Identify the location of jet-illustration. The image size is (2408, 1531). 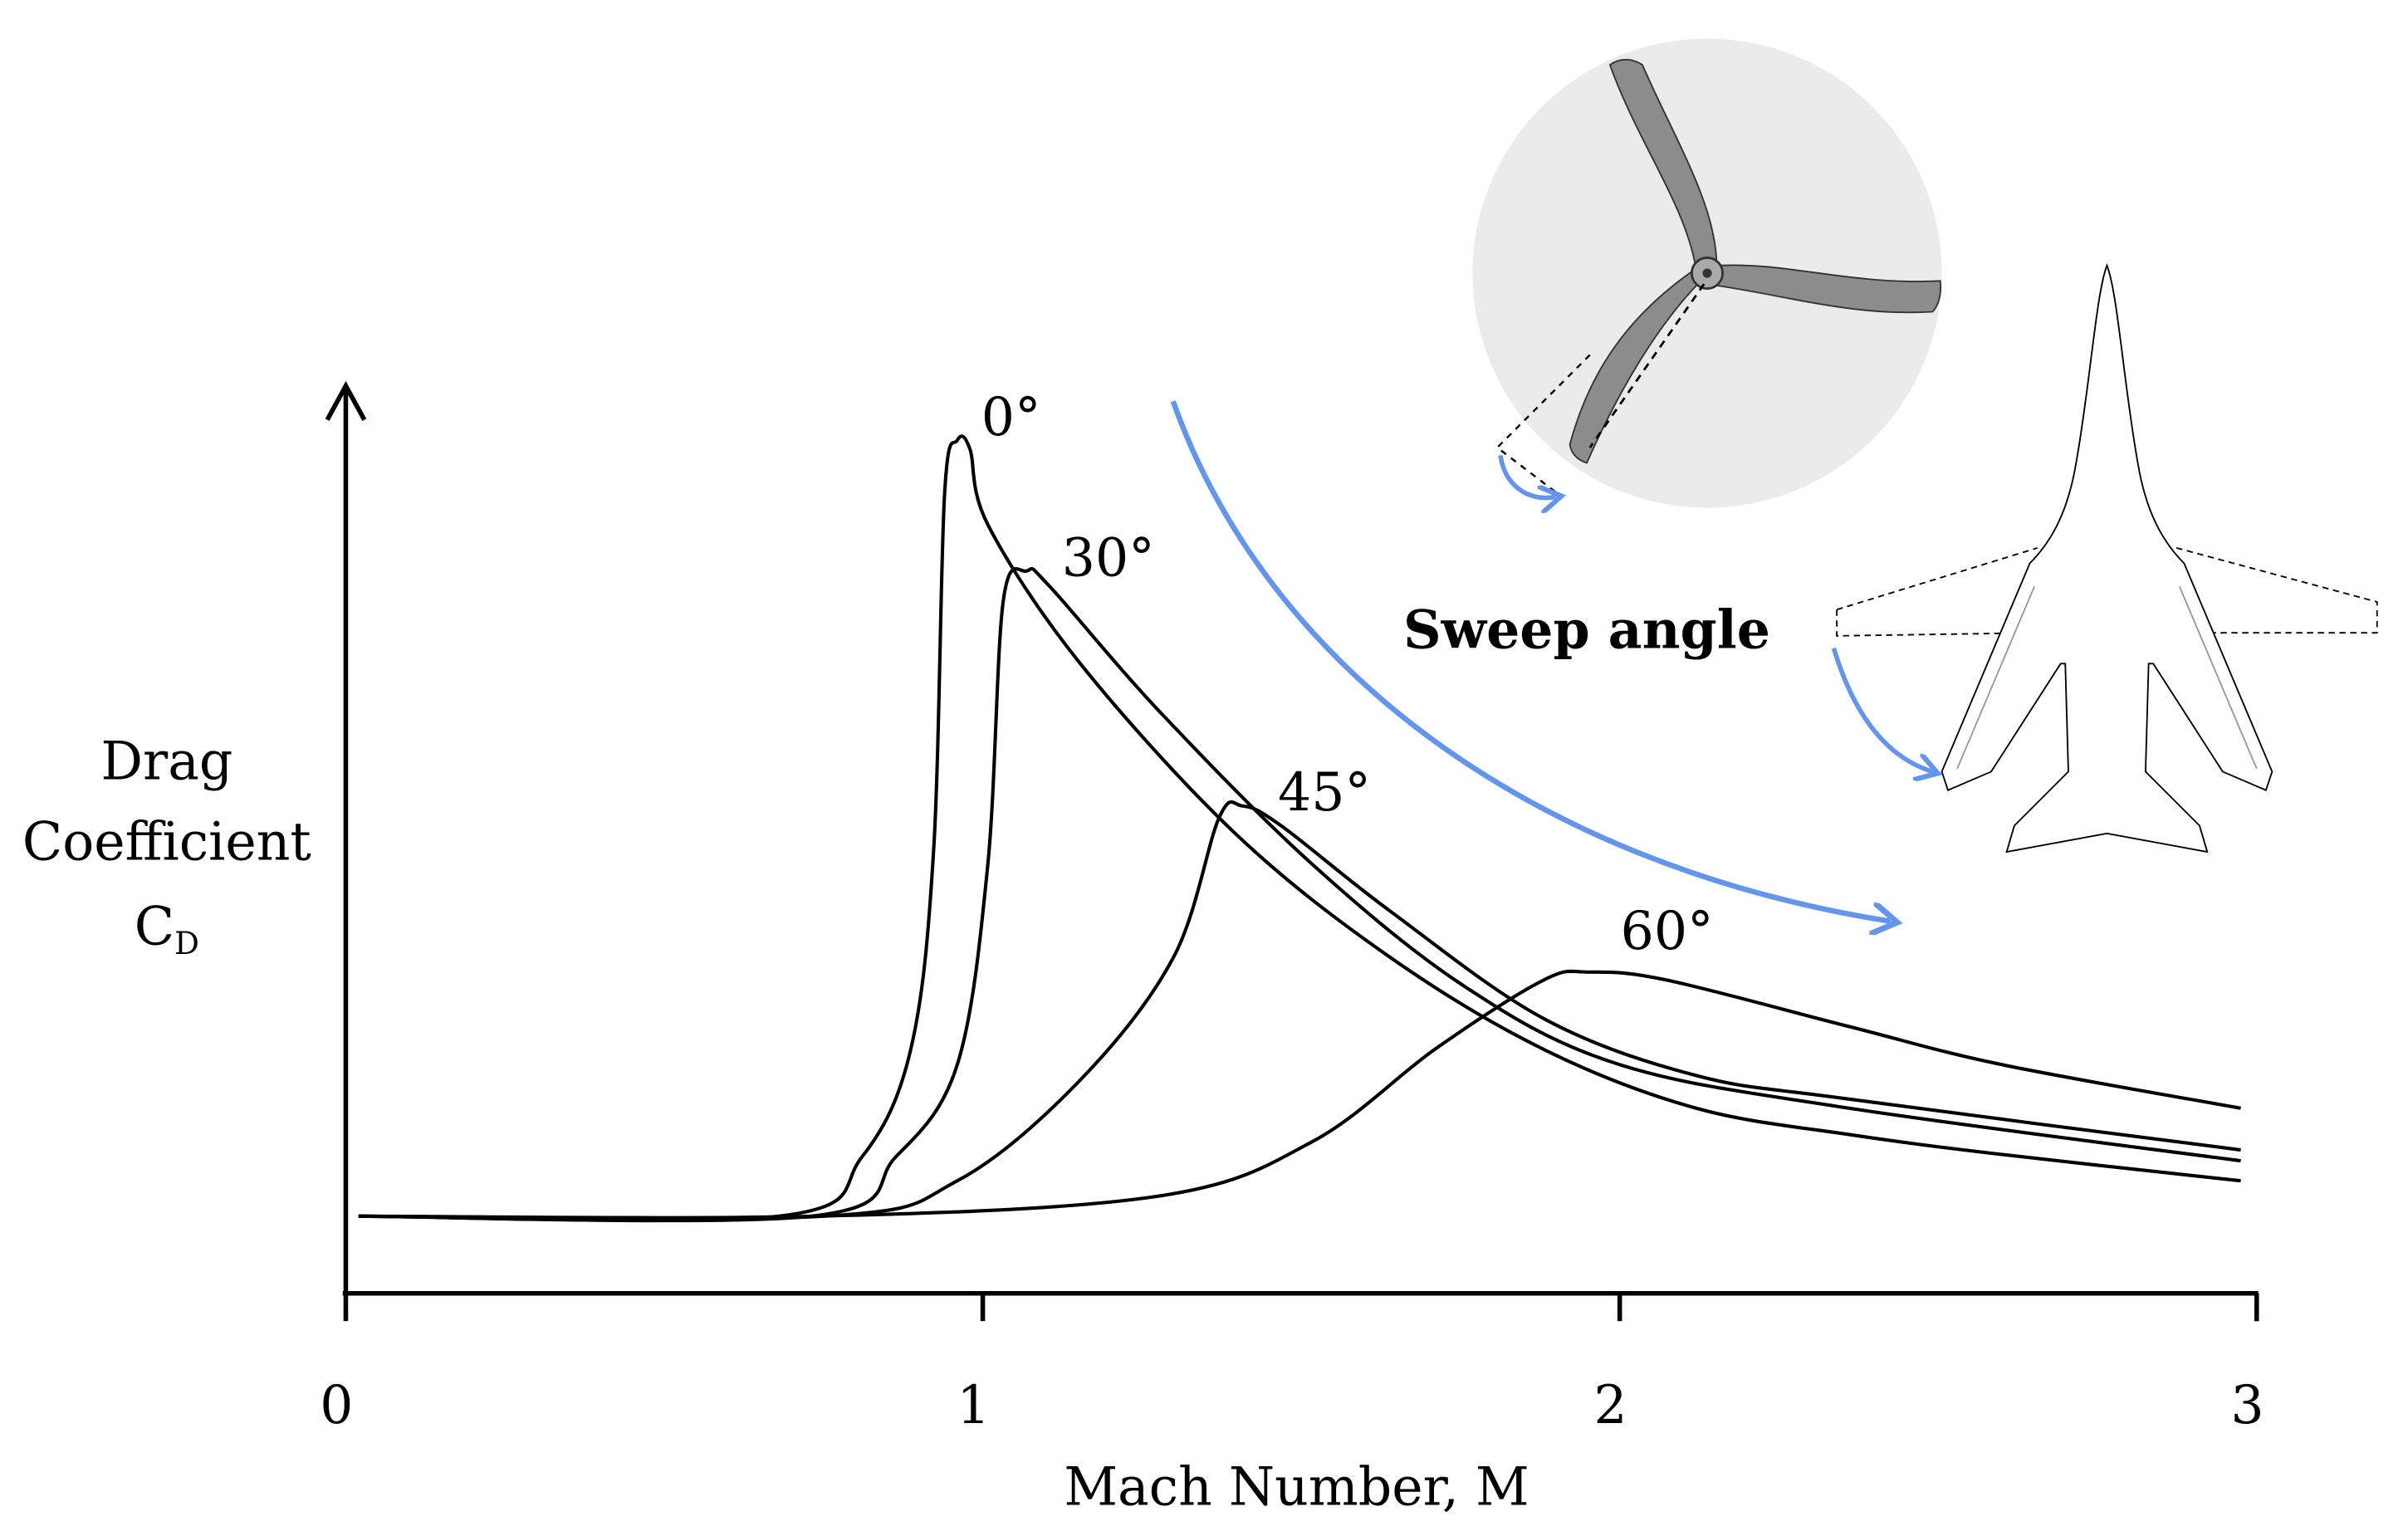
(2107, 558).